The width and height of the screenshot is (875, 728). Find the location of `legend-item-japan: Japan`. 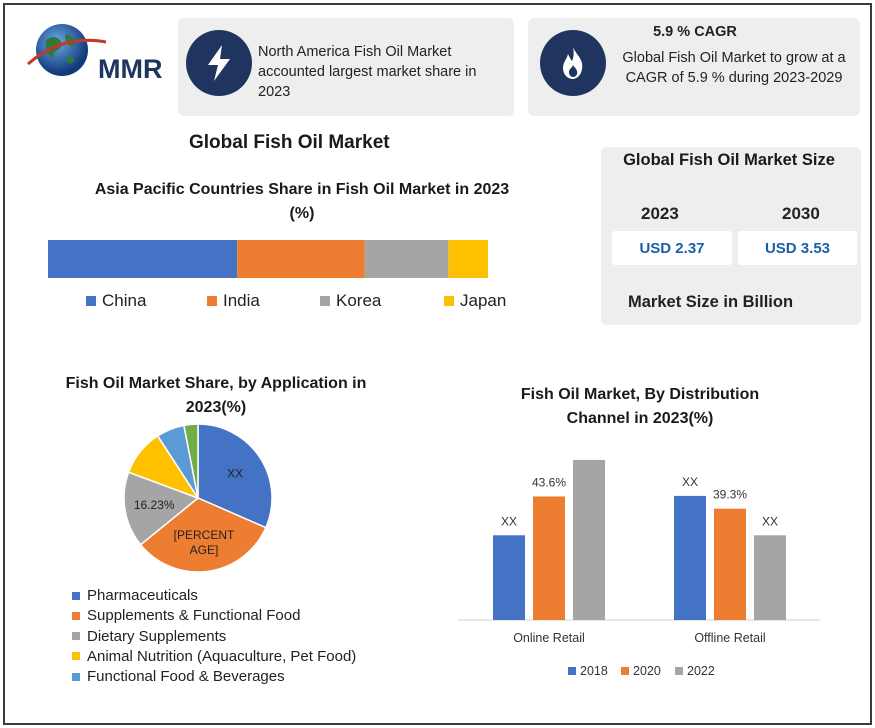

legend-item-japan: Japan is located at coordinates (475, 301).